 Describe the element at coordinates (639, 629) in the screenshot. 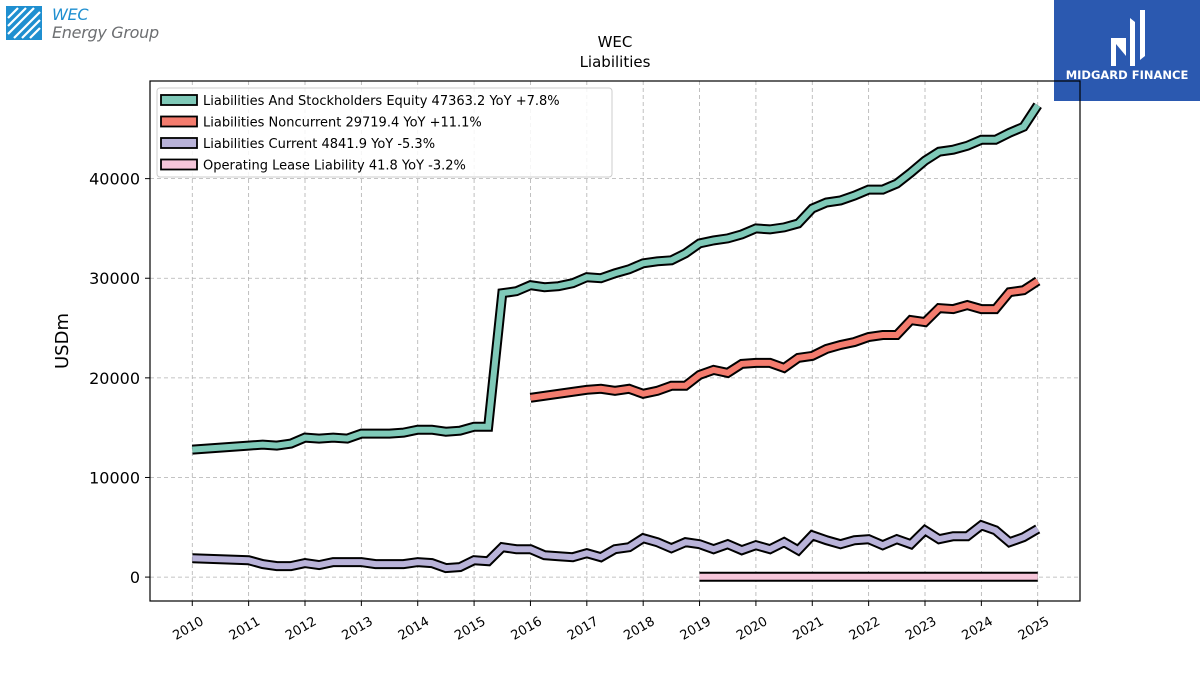

I see `x-tick-label: 2018` at that location.